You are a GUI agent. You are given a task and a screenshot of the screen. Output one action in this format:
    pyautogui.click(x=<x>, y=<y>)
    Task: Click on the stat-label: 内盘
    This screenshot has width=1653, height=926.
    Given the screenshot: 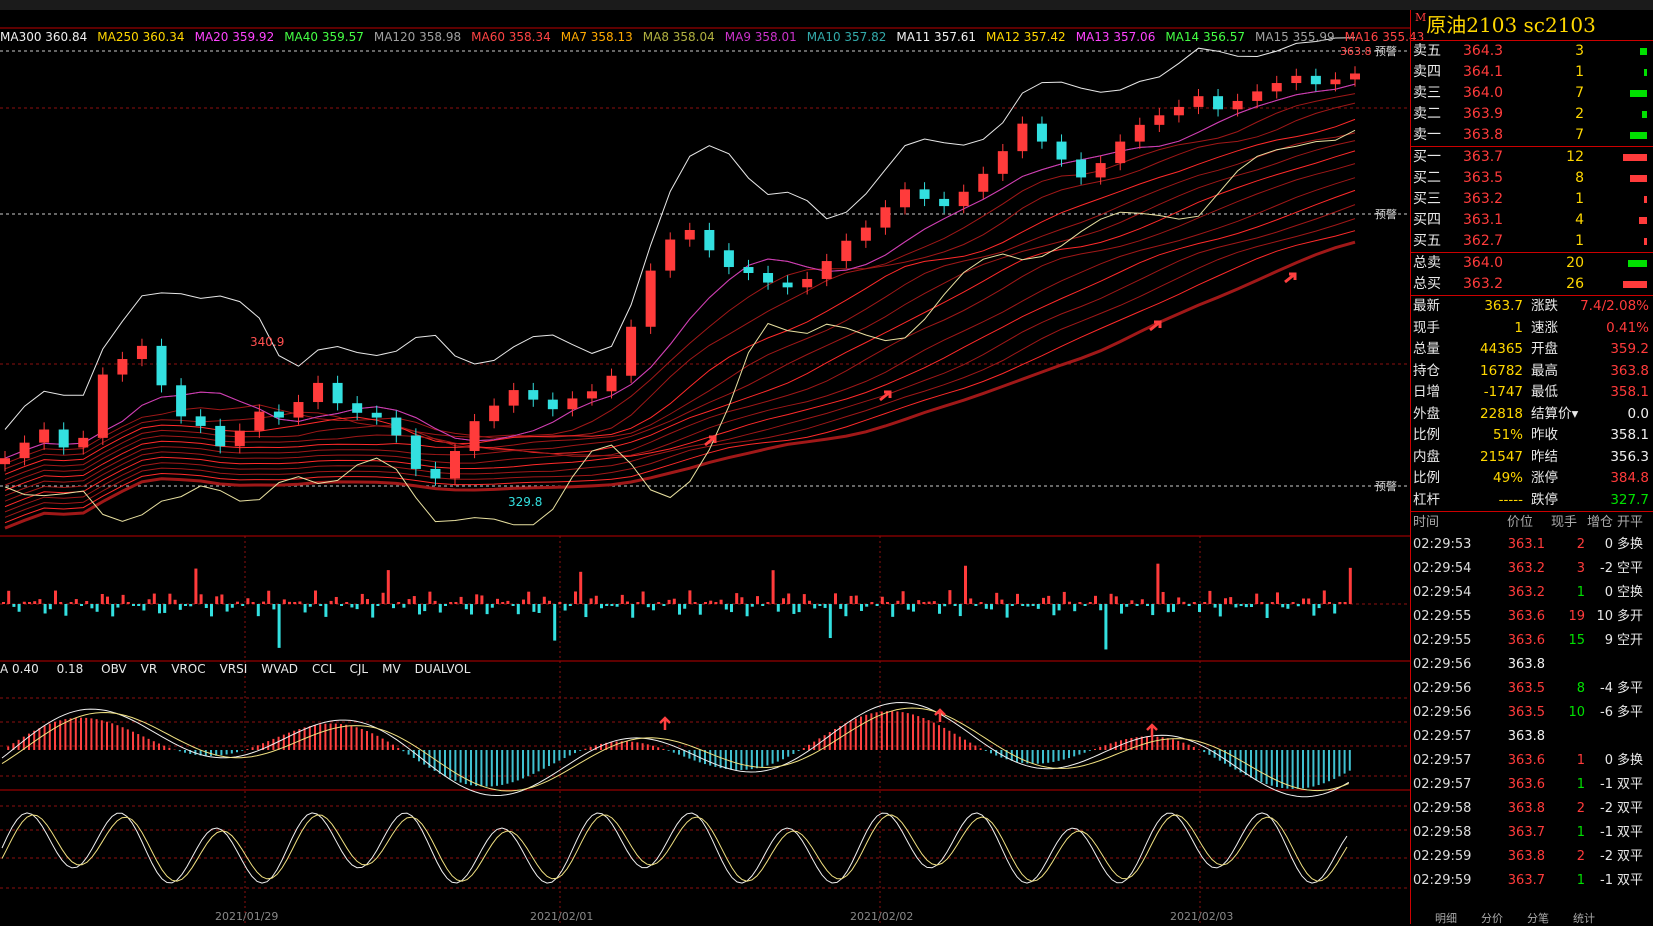 What is the action you would take?
    pyautogui.click(x=1426, y=458)
    